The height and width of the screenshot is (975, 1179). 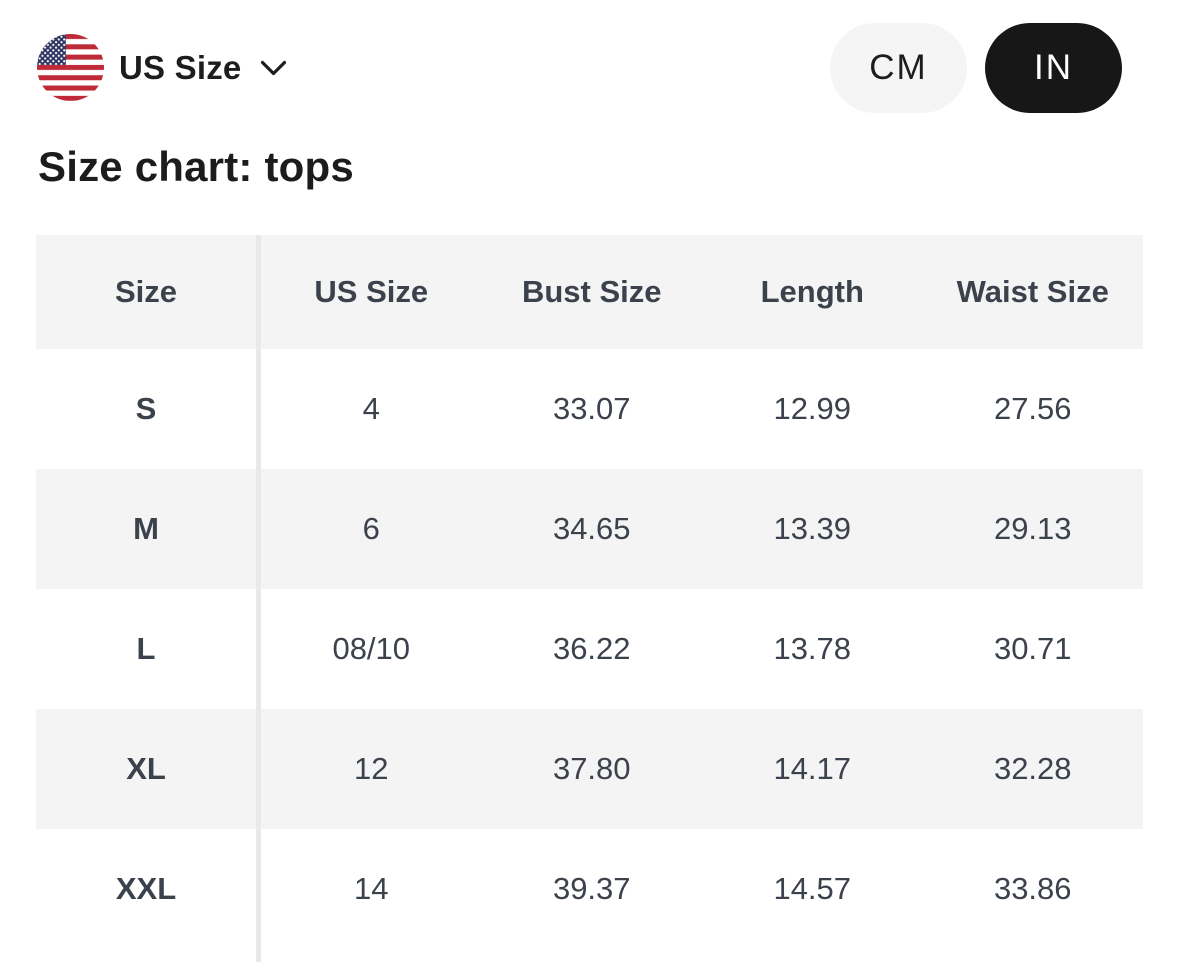 What do you see at coordinates (146, 888) in the screenshot?
I see `size-cell: XXL` at bounding box center [146, 888].